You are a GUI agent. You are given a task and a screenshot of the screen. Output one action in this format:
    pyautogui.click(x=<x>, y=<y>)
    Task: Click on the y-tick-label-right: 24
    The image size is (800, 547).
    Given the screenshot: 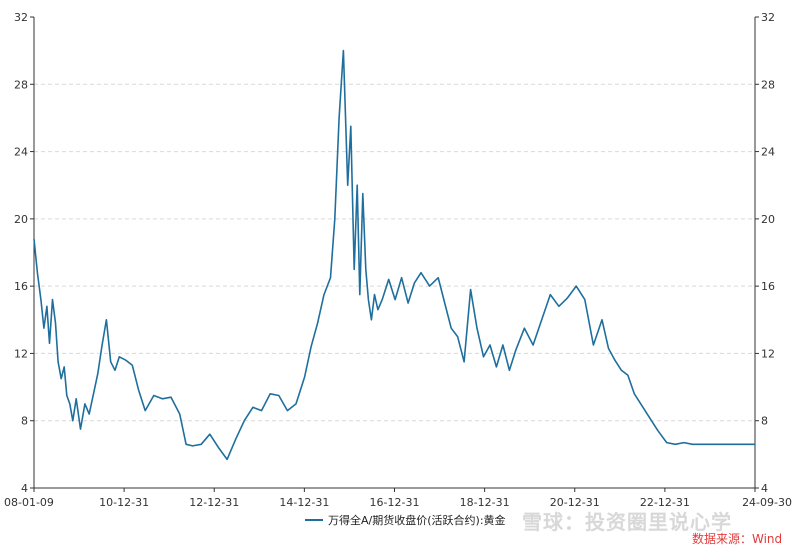 What is the action you would take?
    pyautogui.click(x=768, y=152)
    